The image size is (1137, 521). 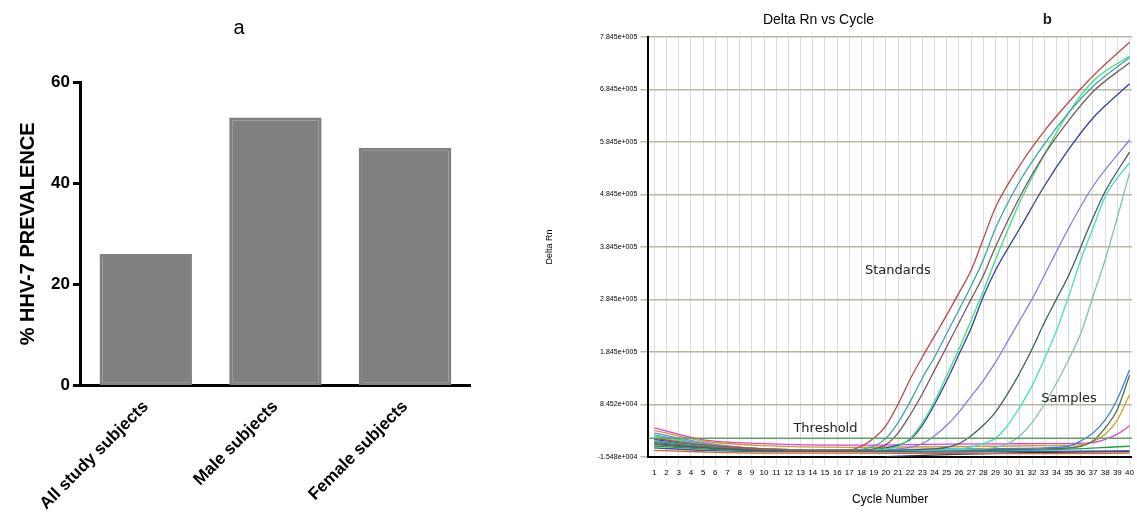 What do you see at coordinates (922, 472) in the screenshot?
I see `x-tick-label: 23` at bounding box center [922, 472].